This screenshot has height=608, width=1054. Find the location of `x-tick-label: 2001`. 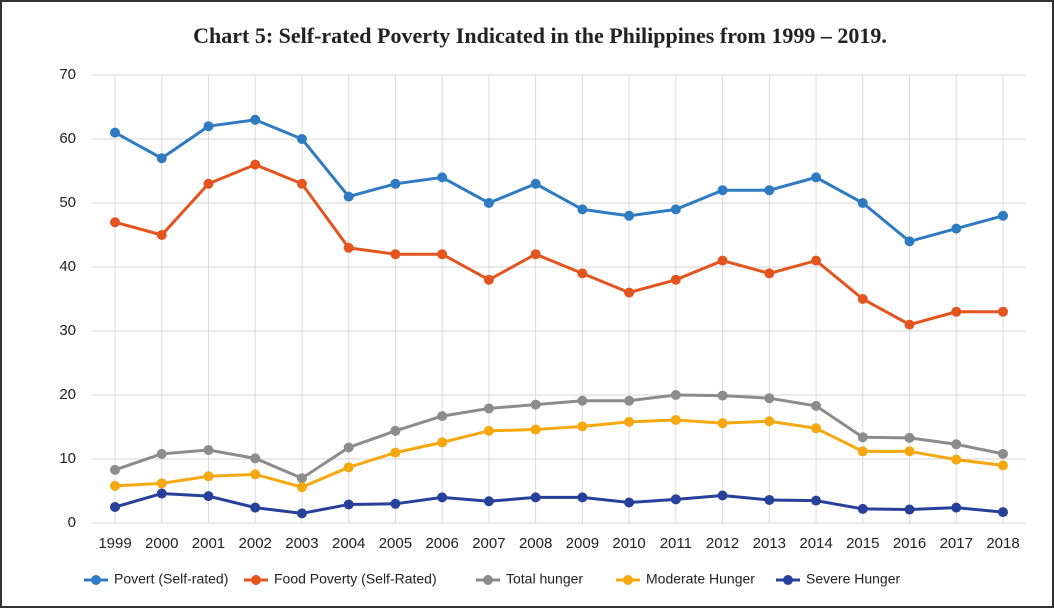

x-tick-label: 2001 is located at coordinates (208, 543).